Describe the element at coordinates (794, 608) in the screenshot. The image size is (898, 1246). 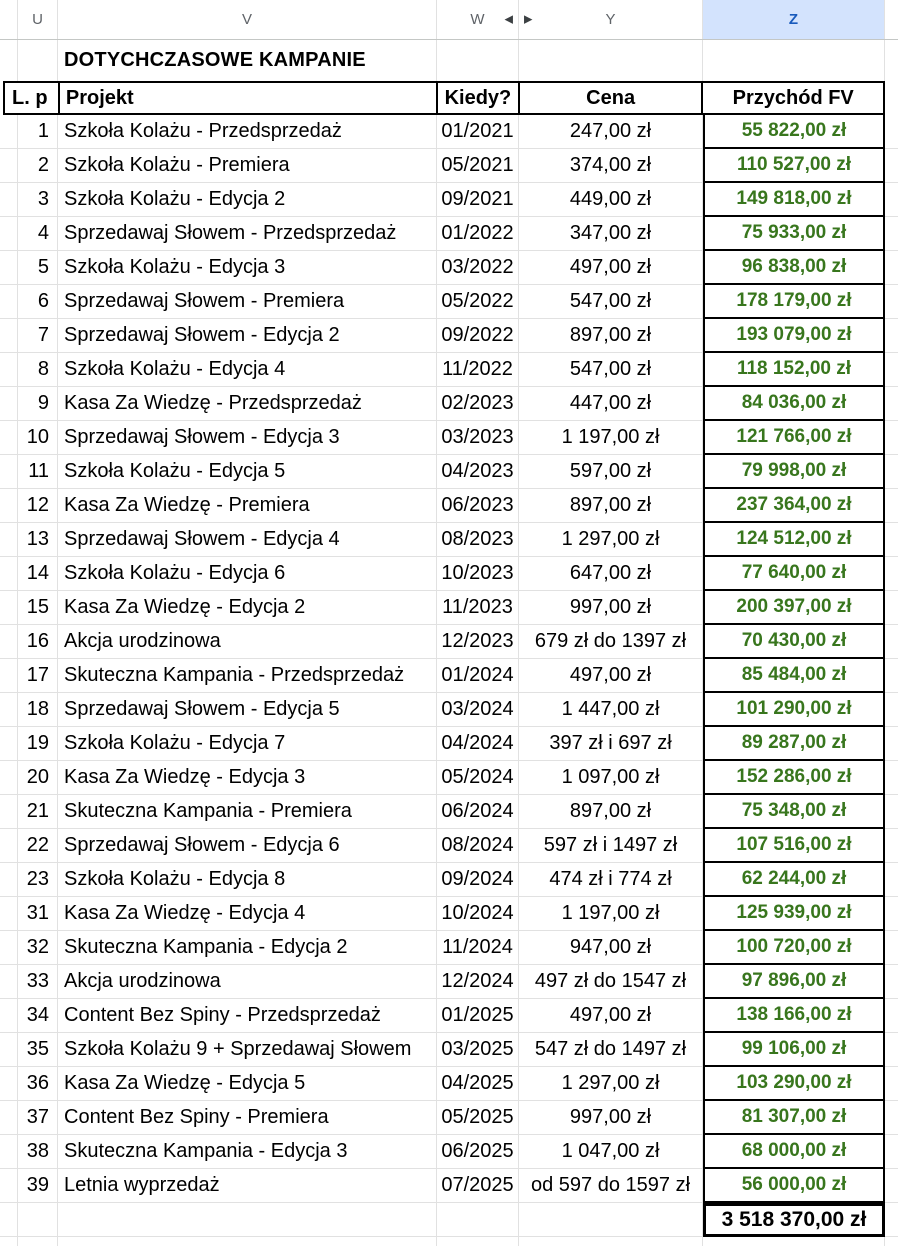
I see `cell-przychod: 200 397,00 zł` at that location.